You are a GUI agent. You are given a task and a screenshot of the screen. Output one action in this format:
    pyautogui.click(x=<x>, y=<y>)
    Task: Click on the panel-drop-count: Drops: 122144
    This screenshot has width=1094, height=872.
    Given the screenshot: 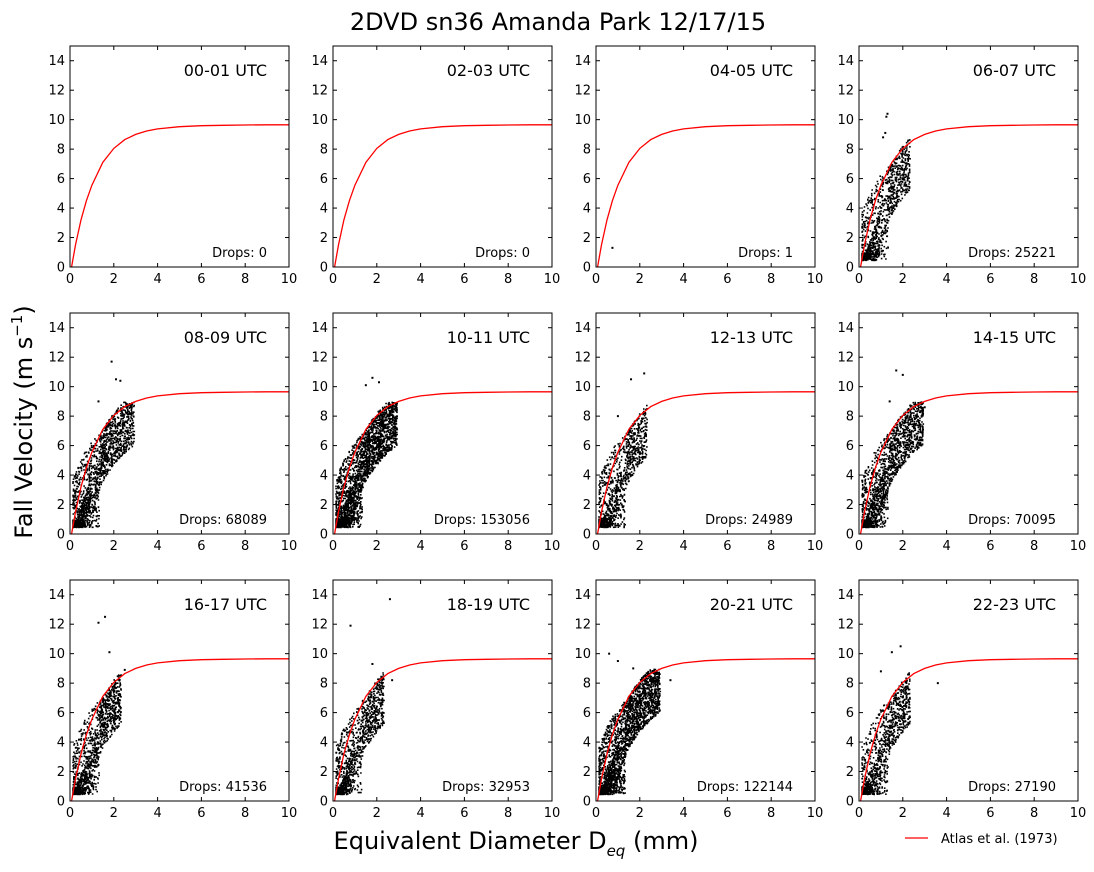 What is the action you would take?
    pyautogui.click(x=745, y=787)
    